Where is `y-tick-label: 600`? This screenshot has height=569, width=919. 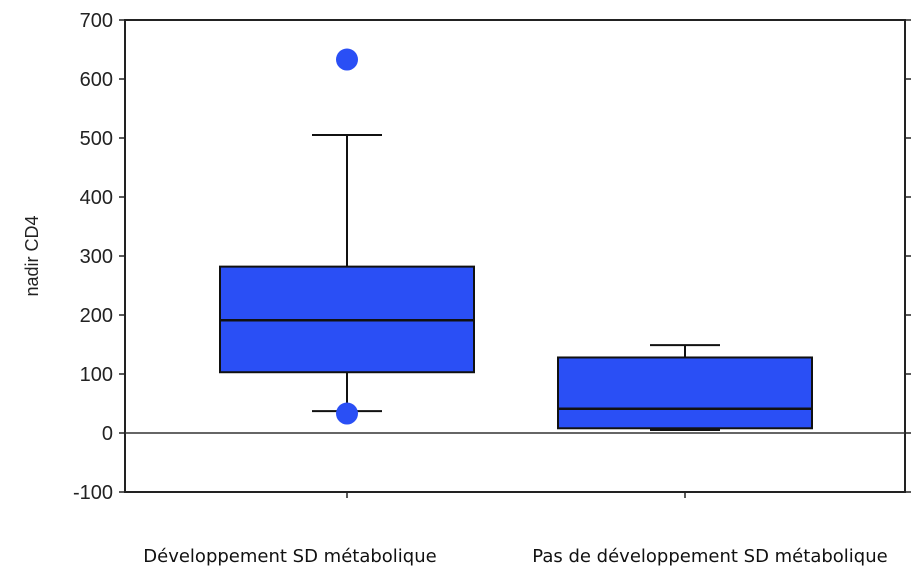 y-tick-label: 600 is located at coordinates (96, 80).